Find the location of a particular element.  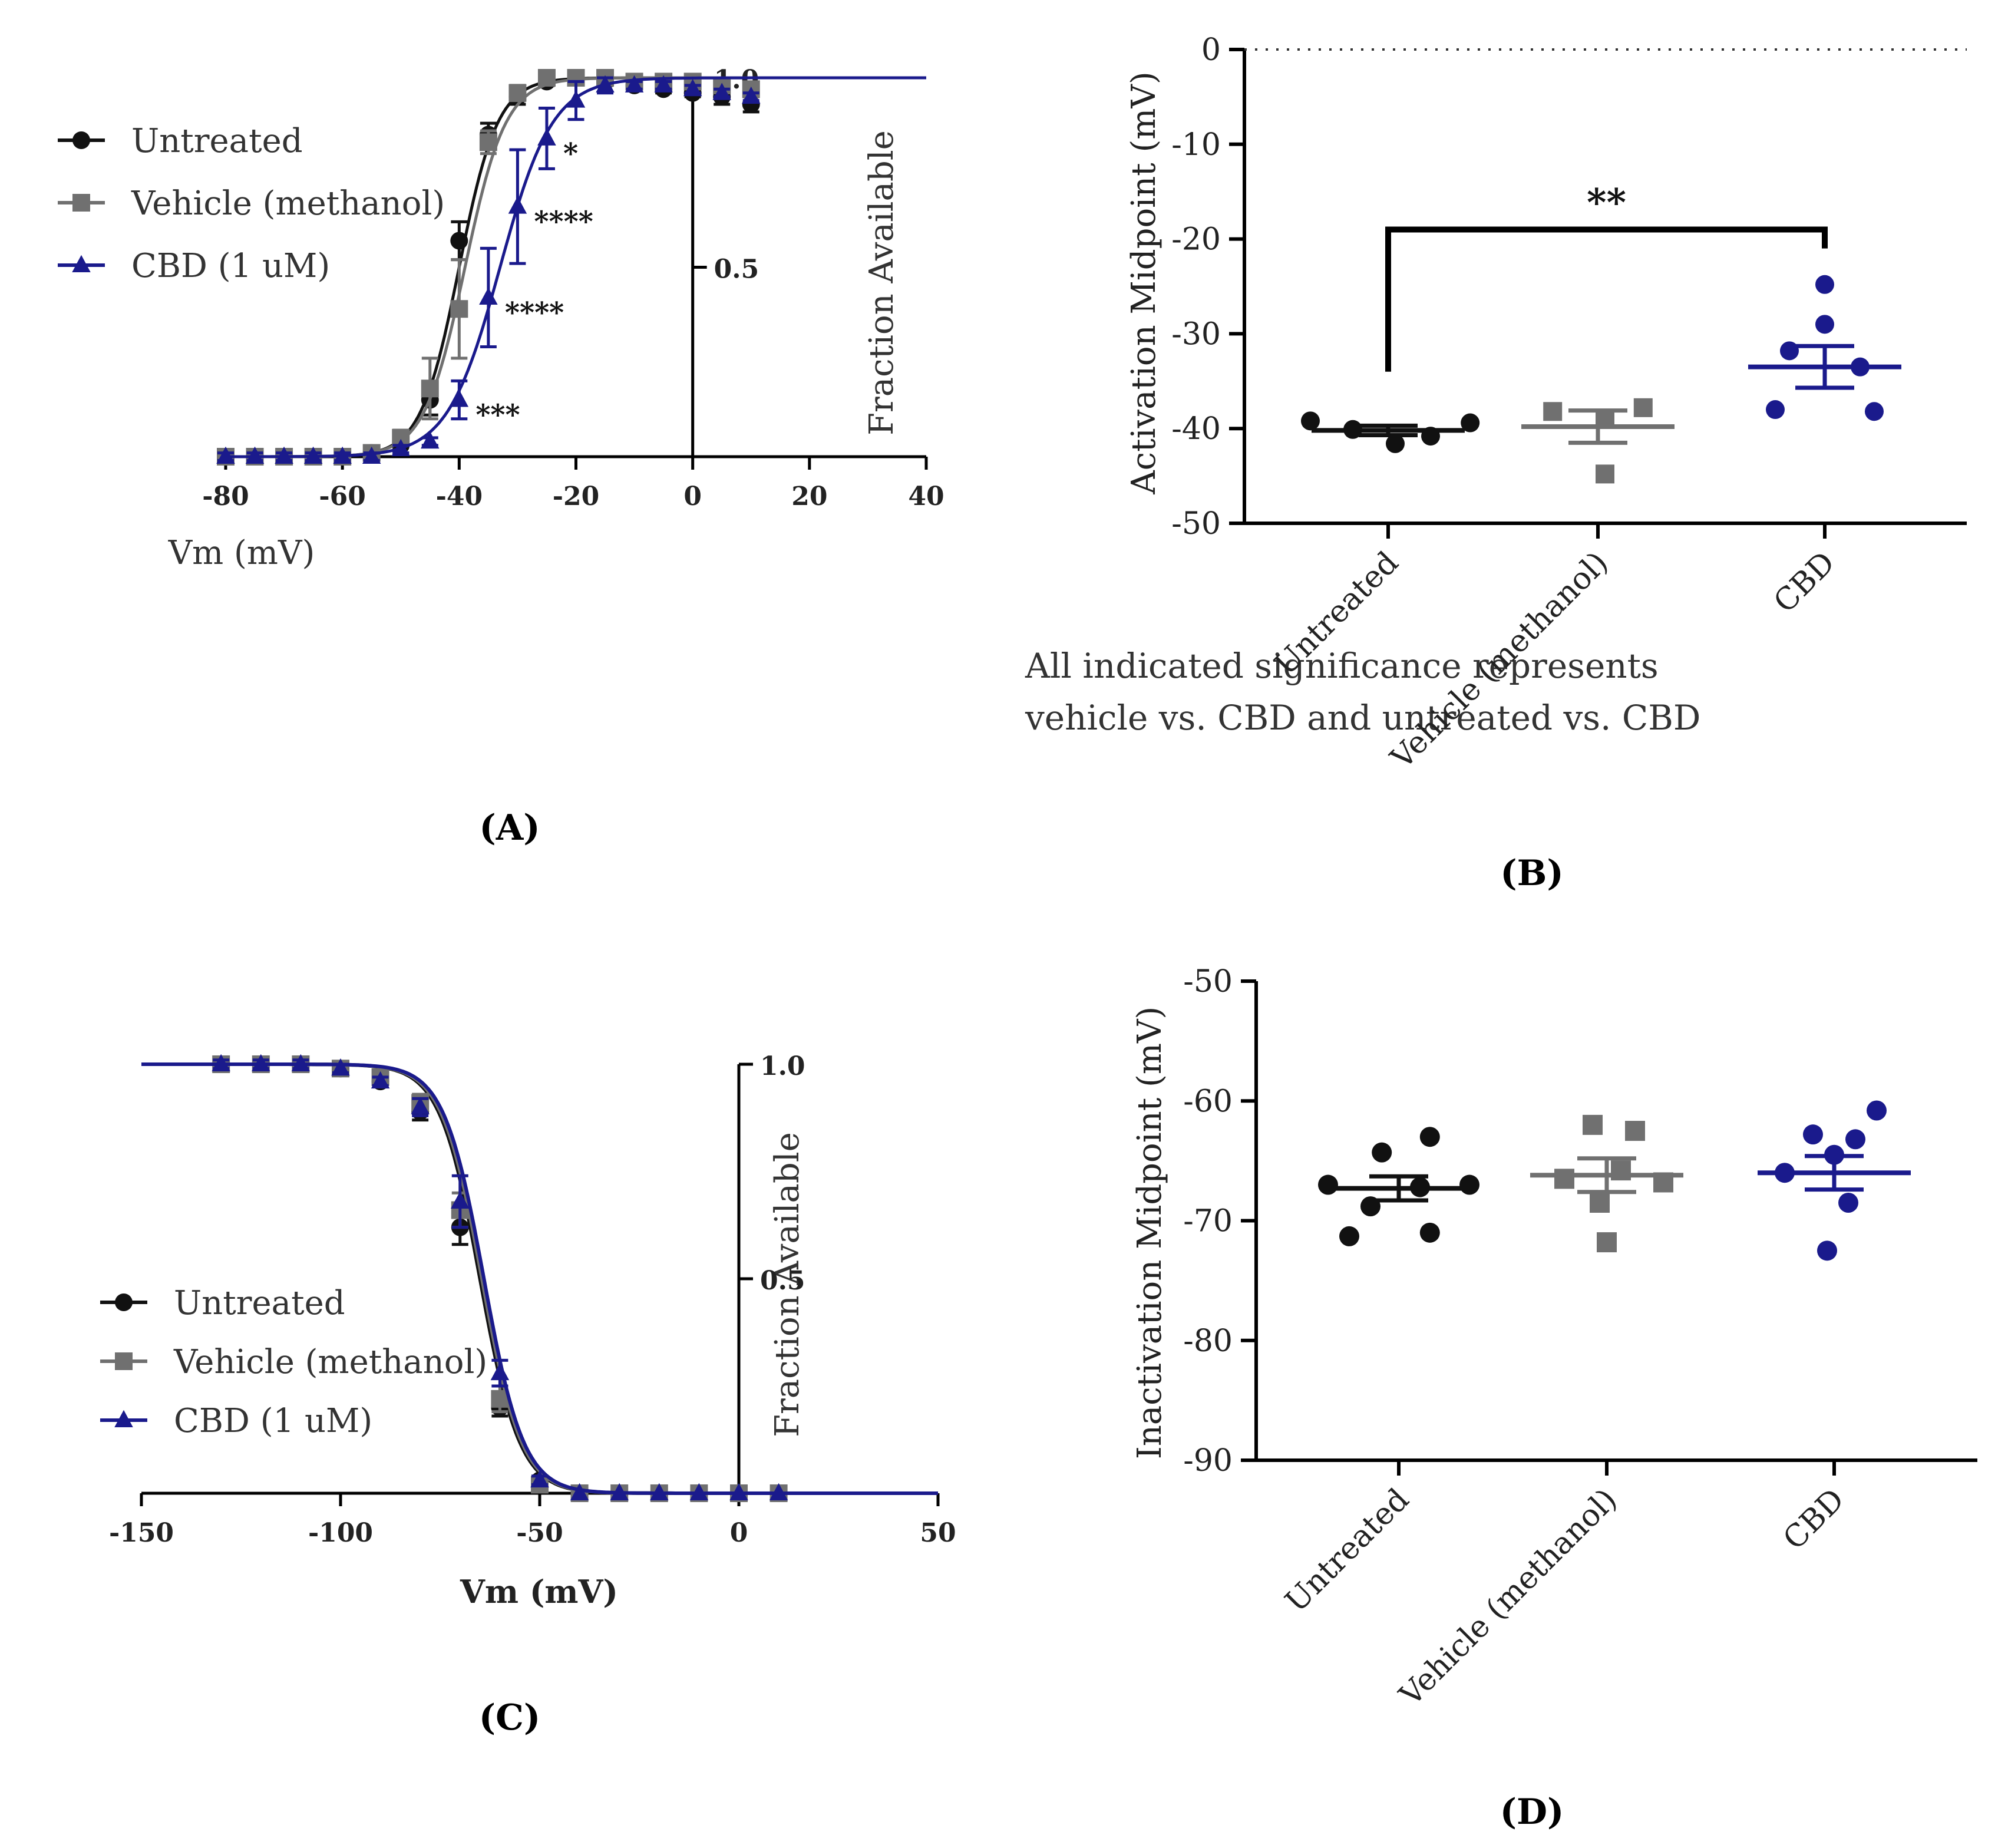

significance-annotation: **** is located at coordinates (534, 313).